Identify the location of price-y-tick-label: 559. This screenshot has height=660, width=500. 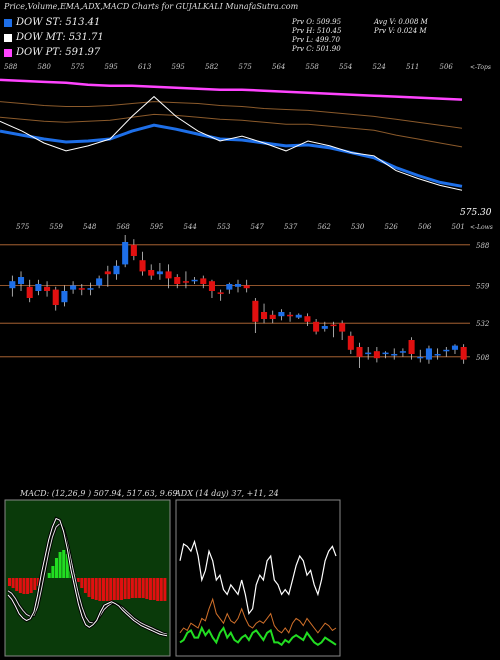
(483, 286).